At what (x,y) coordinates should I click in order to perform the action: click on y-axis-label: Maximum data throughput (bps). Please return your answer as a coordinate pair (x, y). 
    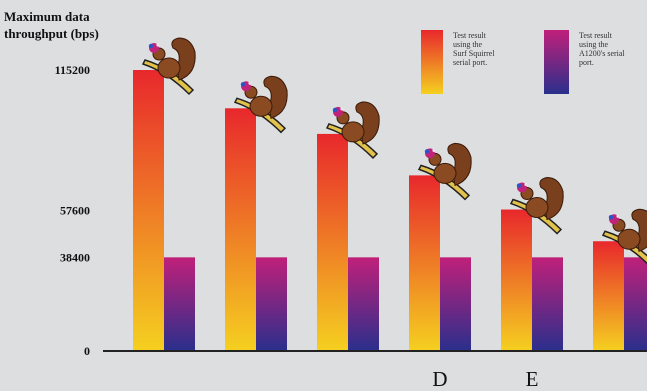
    Looking at the image, I should click on (51, 25).